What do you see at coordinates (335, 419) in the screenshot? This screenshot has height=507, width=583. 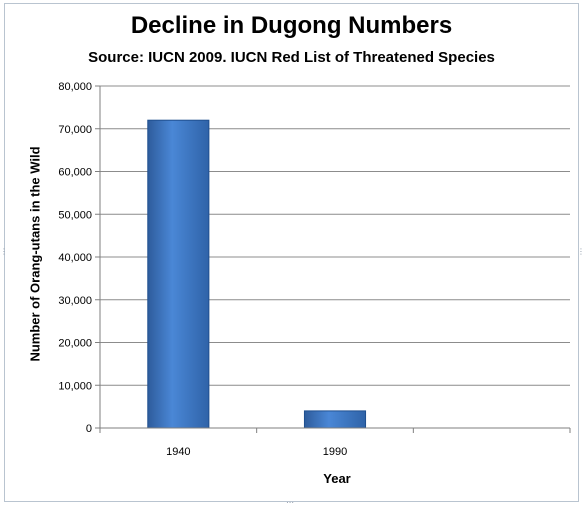 I see `bar-1990` at bounding box center [335, 419].